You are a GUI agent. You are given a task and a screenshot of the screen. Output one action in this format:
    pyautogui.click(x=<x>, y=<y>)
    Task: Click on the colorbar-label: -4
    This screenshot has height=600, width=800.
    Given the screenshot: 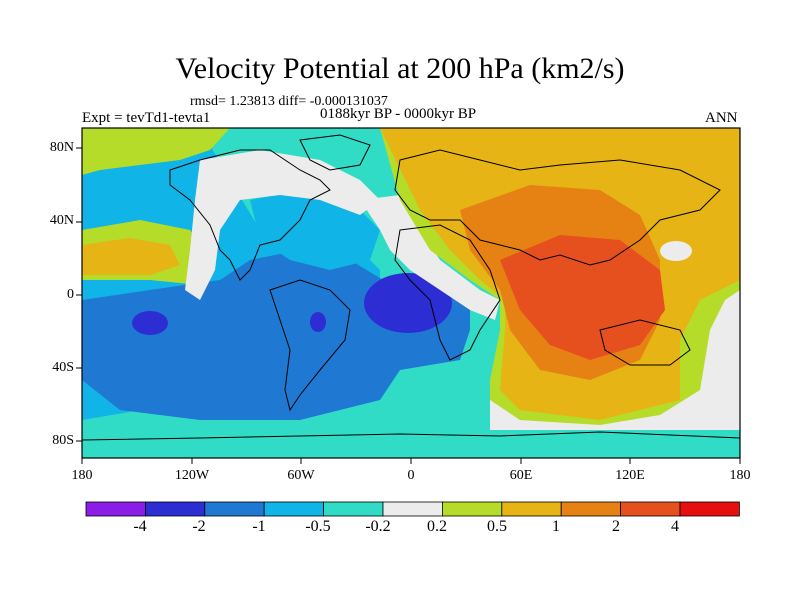 What is the action you would take?
    pyautogui.click(x=140, y=526)
    